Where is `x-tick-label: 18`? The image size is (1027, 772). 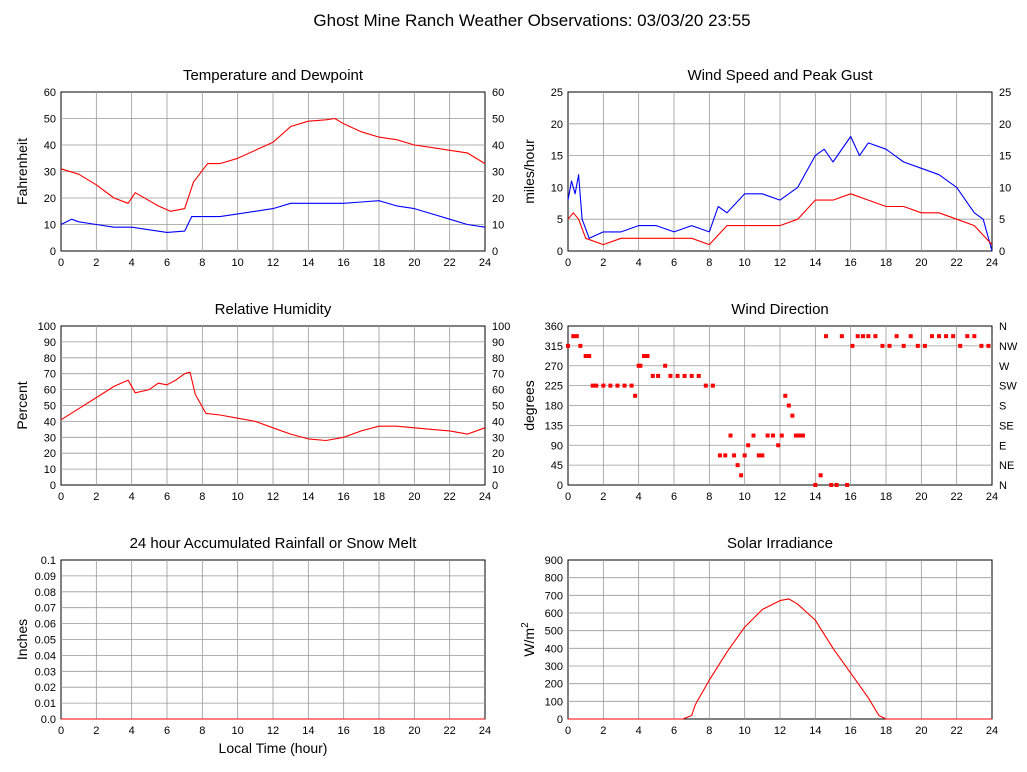 x-tick-label: 18 is located at coordinates (886, 497).